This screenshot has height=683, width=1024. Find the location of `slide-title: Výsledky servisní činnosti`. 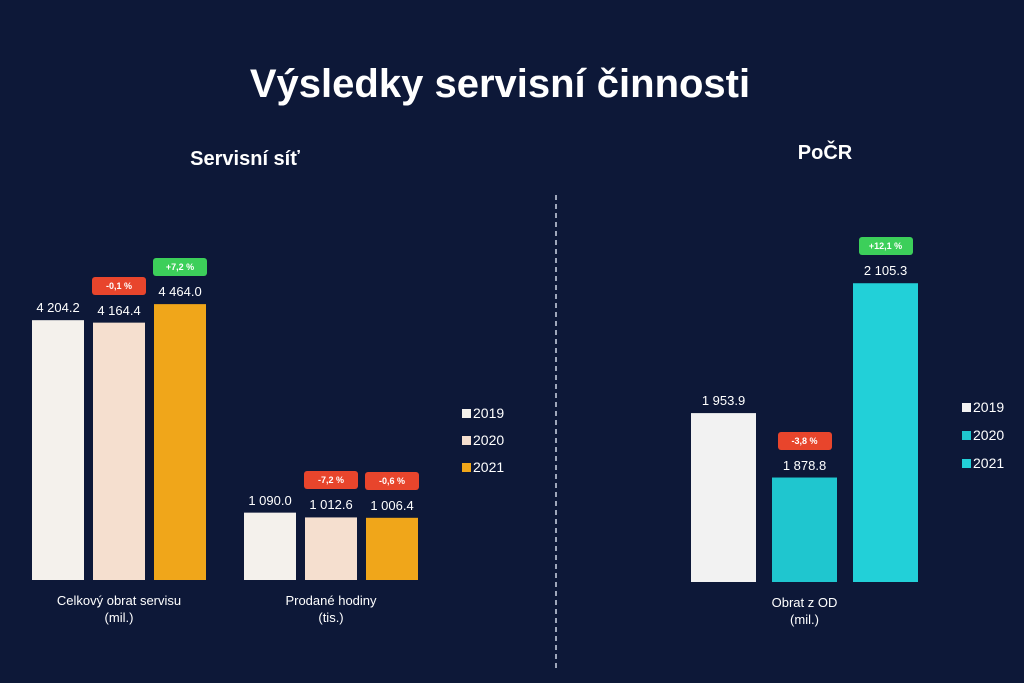

slide-title: Výsledky servisní činnosti is located at coordinates (500, 84).